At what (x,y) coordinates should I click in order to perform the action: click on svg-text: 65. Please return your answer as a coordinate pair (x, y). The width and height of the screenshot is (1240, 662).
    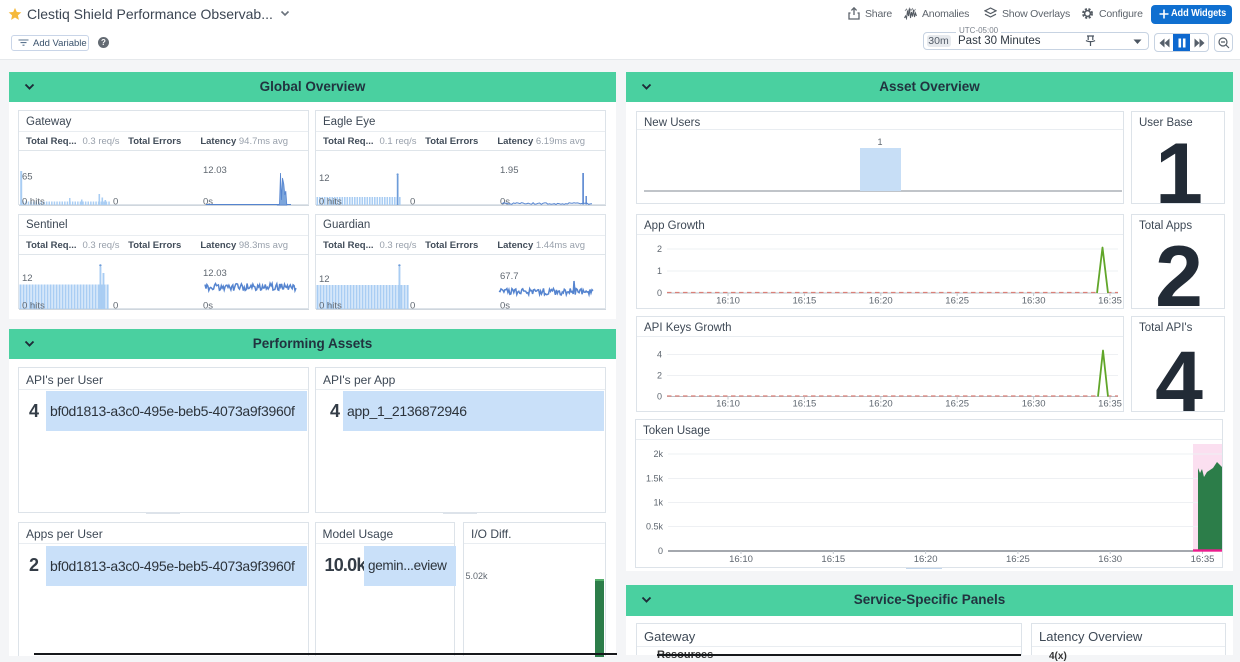
    Looking at the image, I should click on (27, 177).